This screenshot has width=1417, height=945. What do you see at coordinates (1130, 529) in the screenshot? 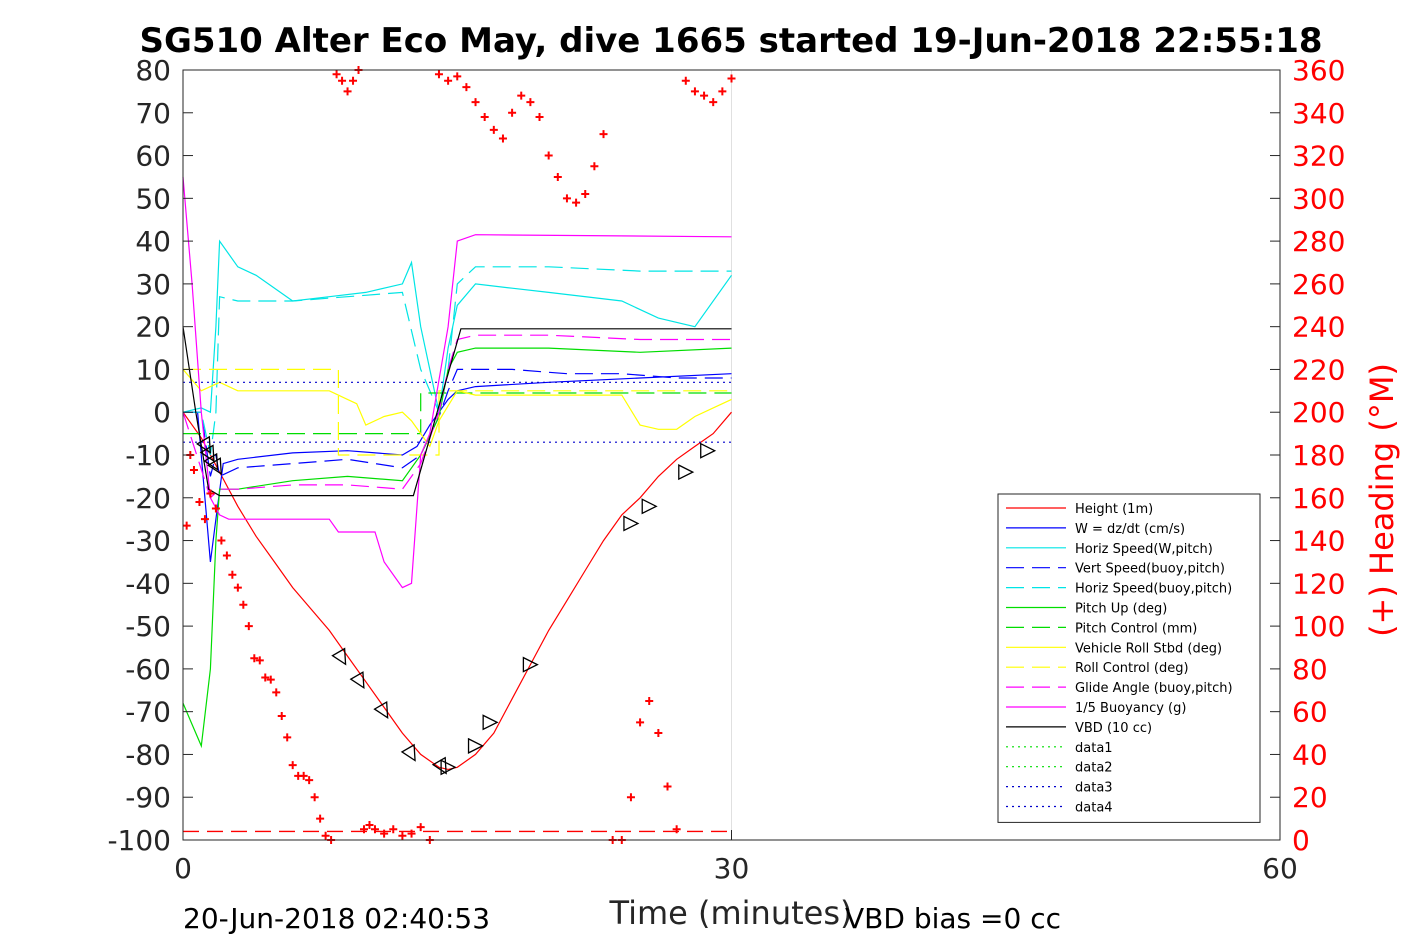
I see `legend-label: W = dz/dt (cm/s)` at bounding box center [1130, 529].